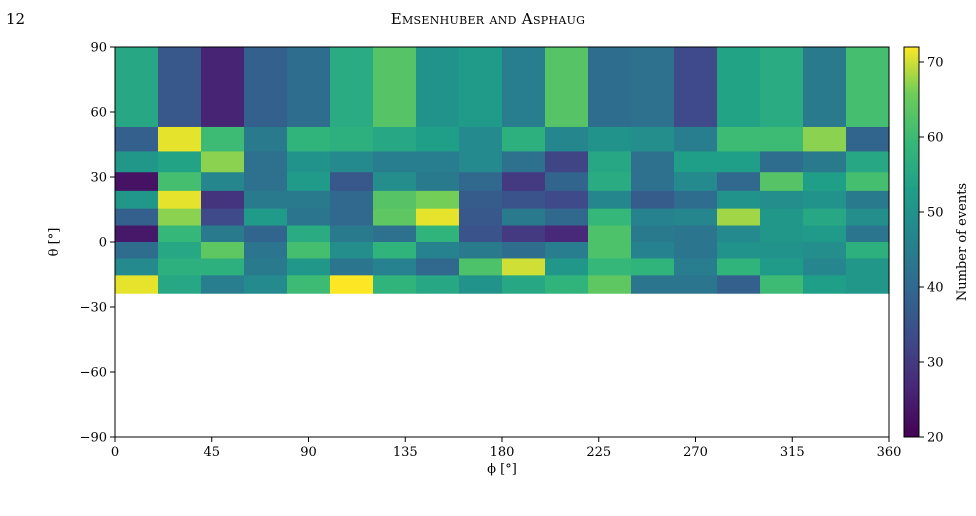 This screenshot has width=976, height=516. Describe the element at coordinates (502, 452) in the screenshot. I see `x-tick-label: 180` at that location.